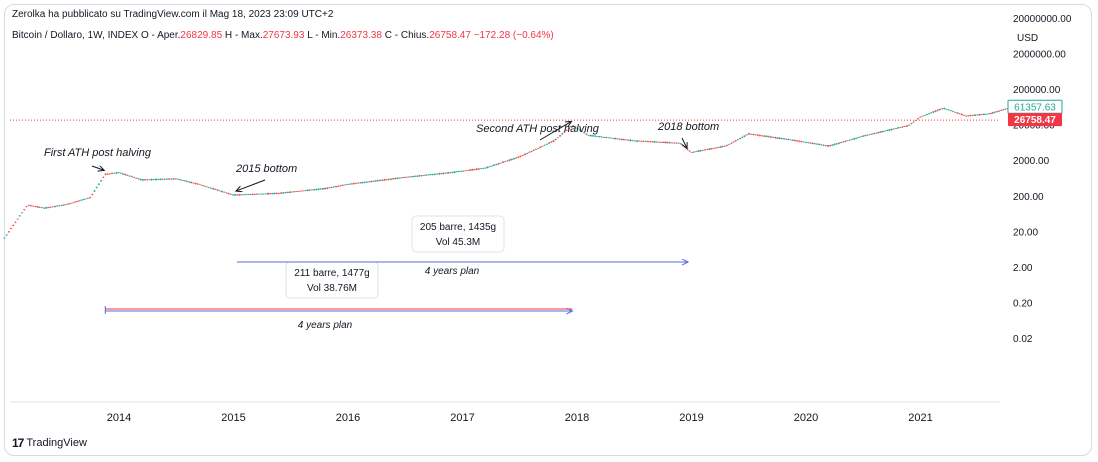 The height and width of the screenshot is (462, 1098). I want to click on y-tick-label: 2000000.00, so click(1039, 54).